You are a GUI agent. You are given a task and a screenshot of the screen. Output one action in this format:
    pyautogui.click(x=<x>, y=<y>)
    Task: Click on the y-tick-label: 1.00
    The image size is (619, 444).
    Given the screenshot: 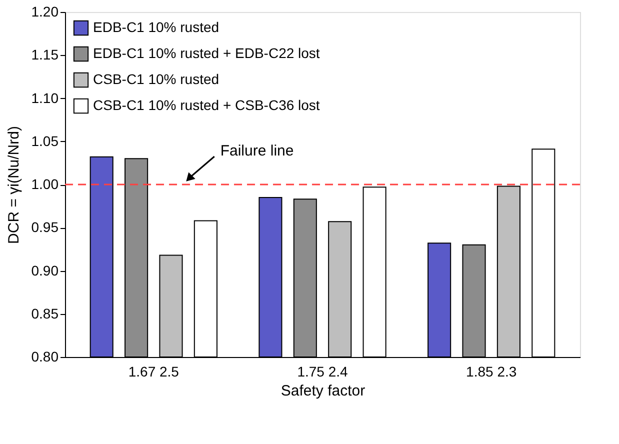 What is the action you would take?
    pyautogui.click(x=45, y=184)
    